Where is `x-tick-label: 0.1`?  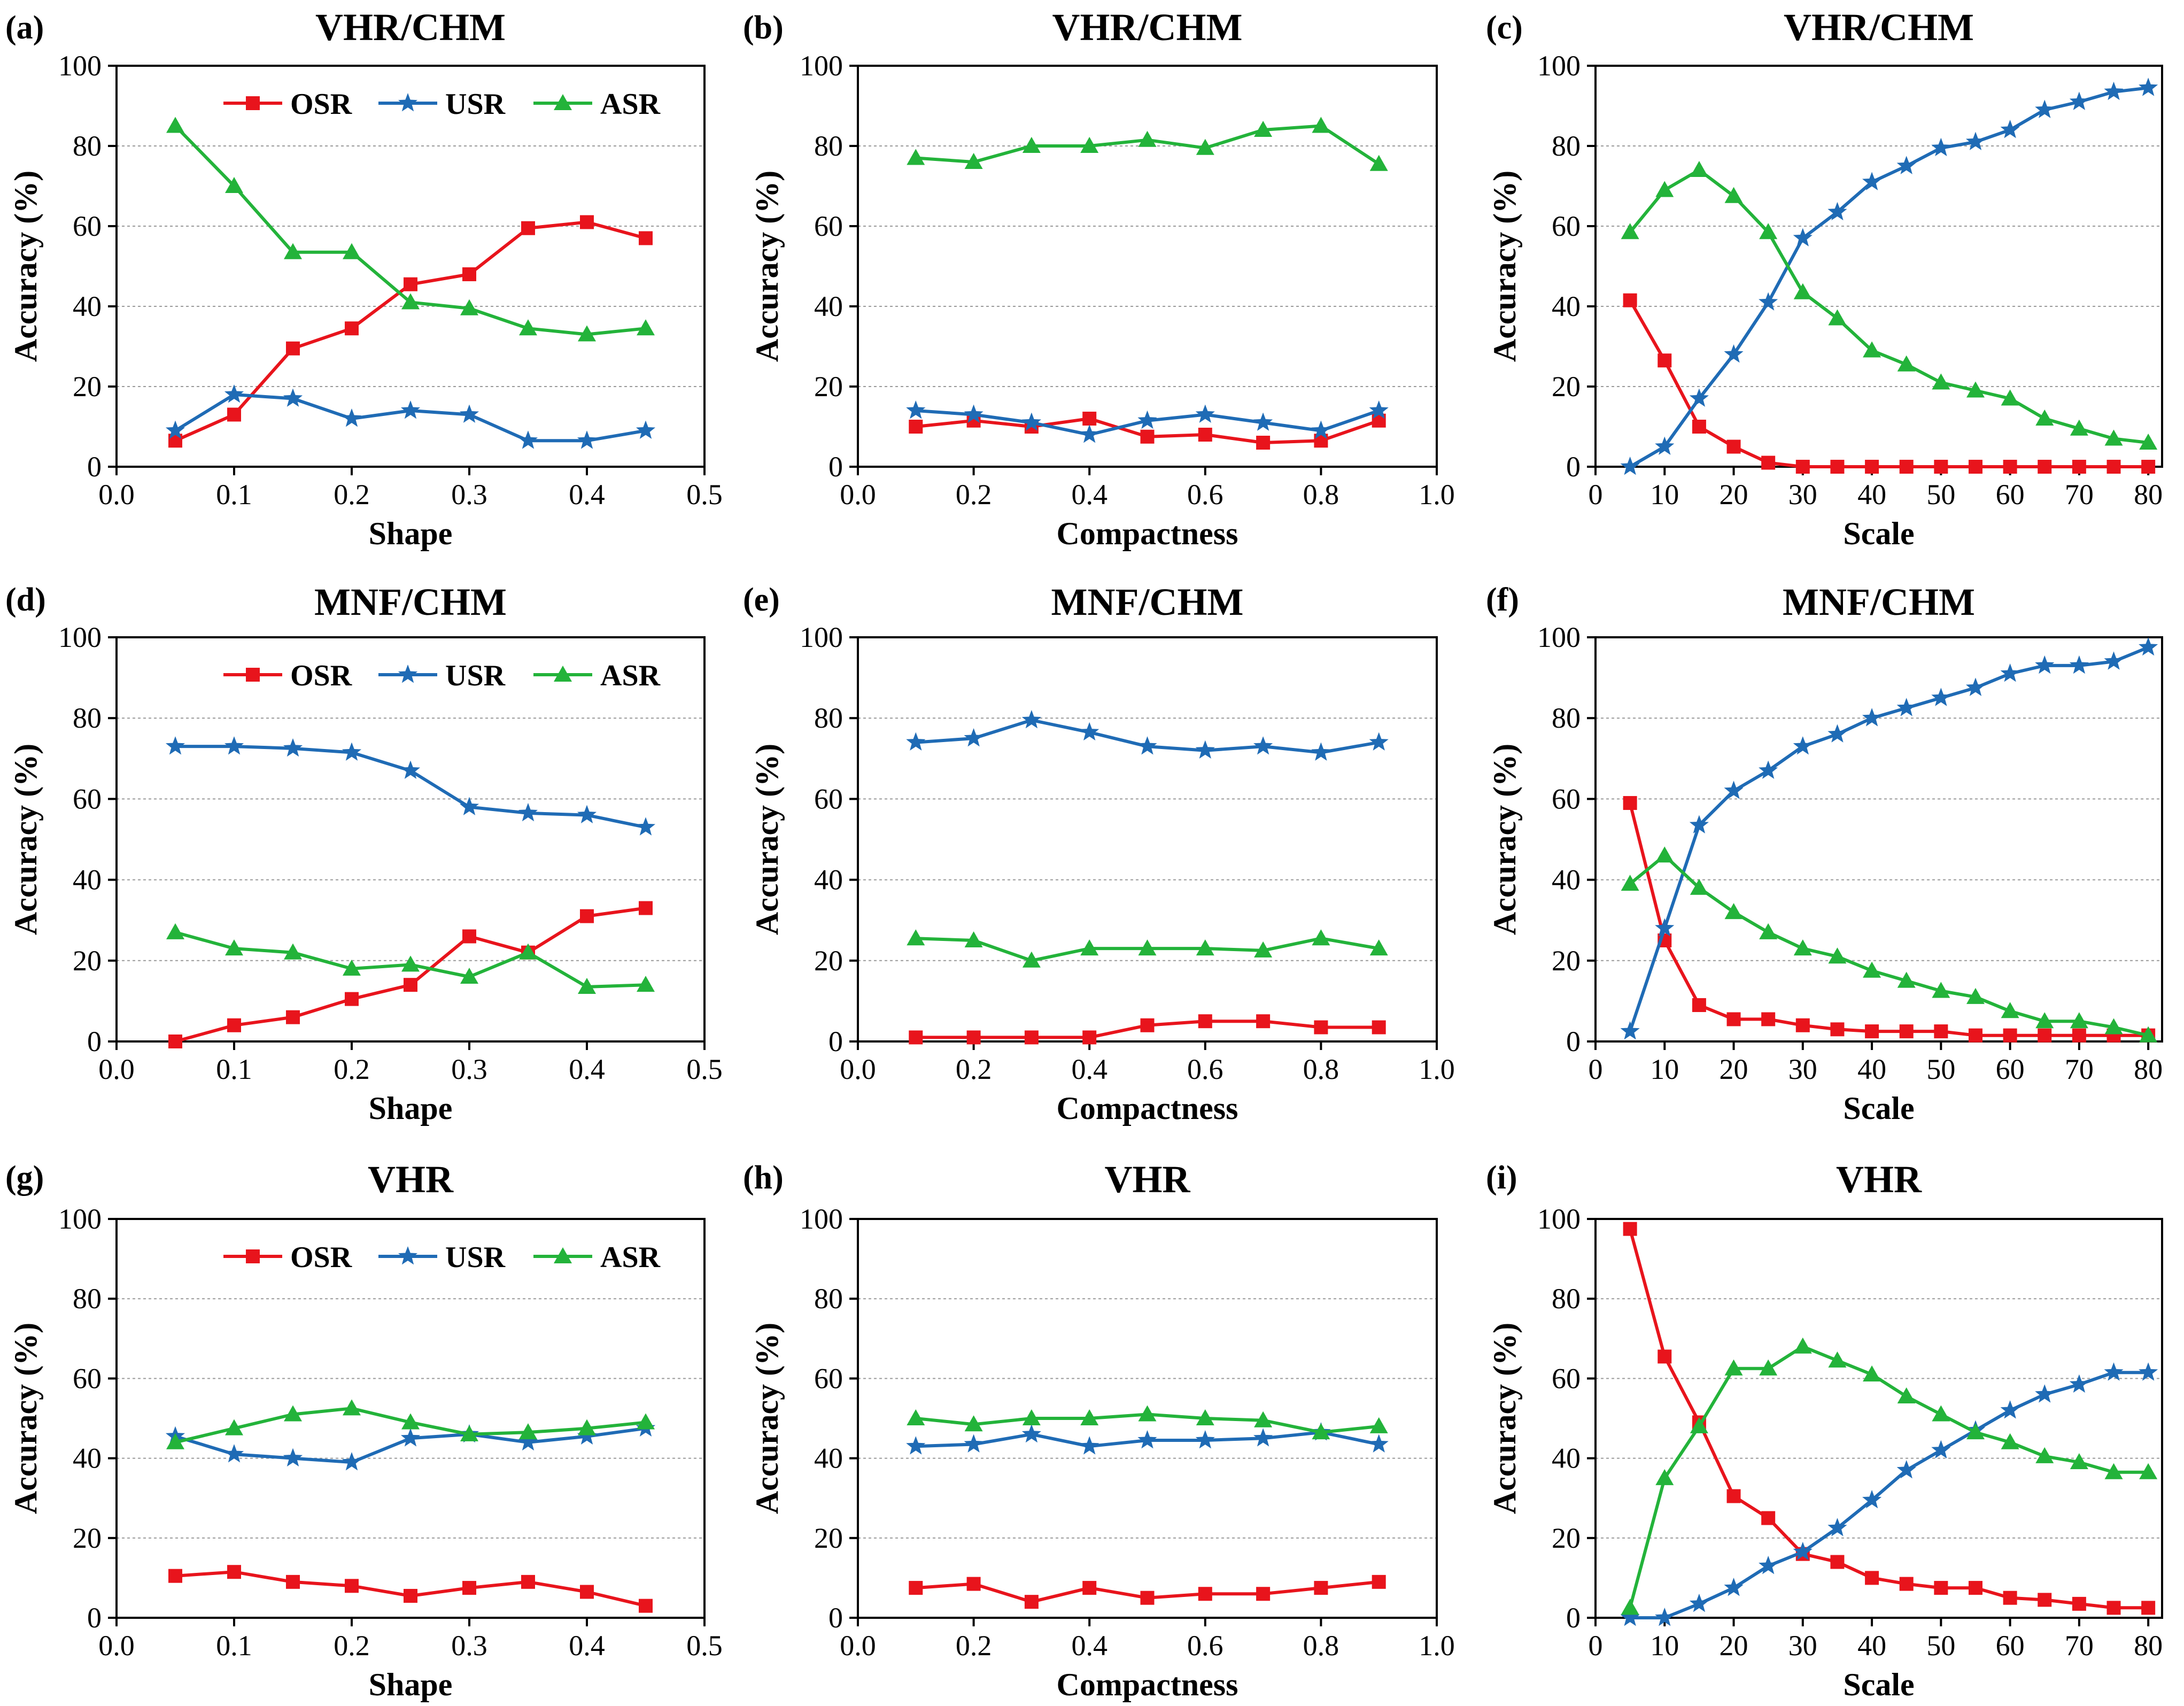
x-tick-label: 0.1 is located at coordinates (234, 495).